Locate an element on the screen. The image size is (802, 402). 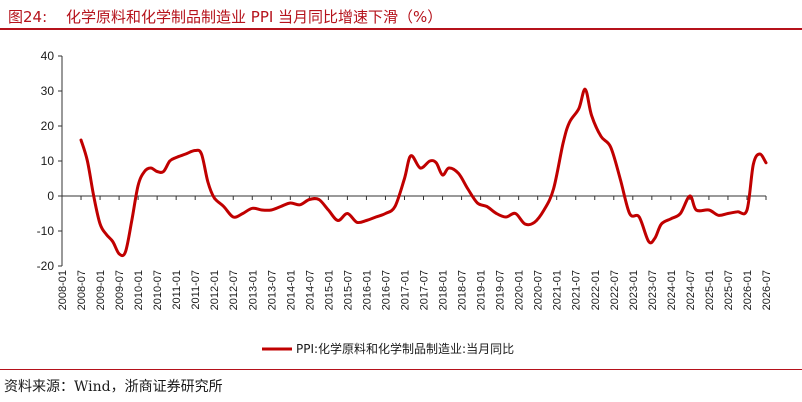
x-tick-label: 2020-01 is located at coordinates (520, 290).